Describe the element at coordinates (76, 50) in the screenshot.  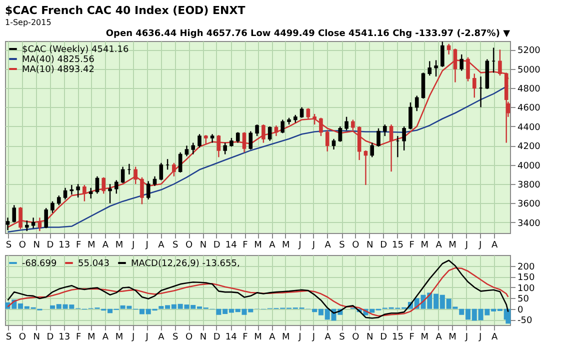
I see `legend-label: $CAC (Weekly) 4541.16` at that location.